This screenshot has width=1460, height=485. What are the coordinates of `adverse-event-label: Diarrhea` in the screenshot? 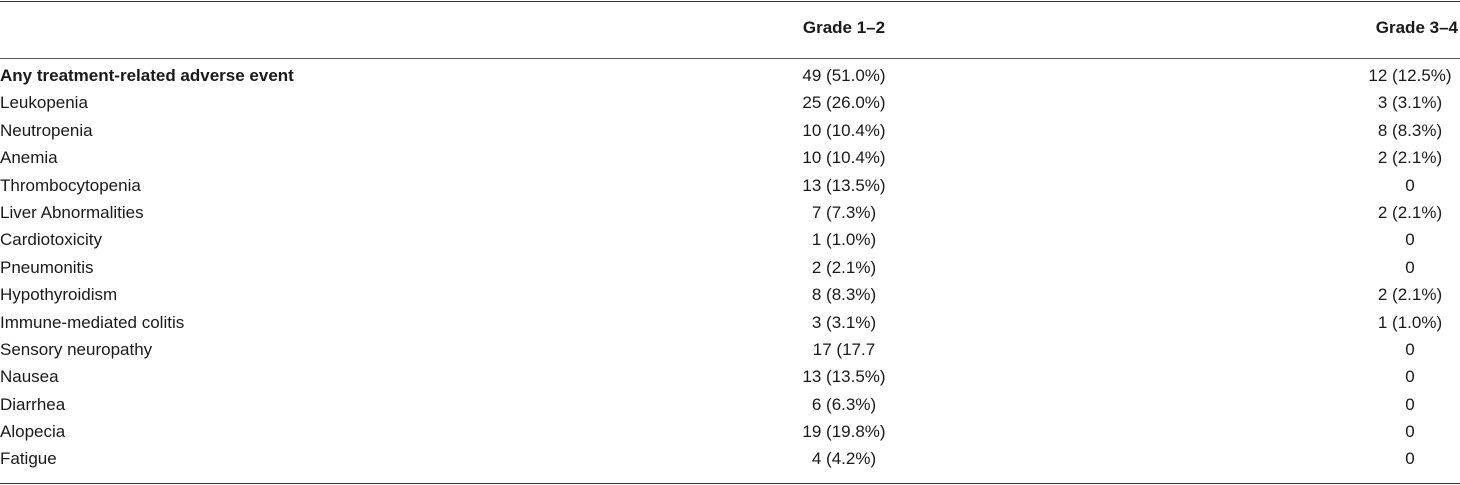 It's located at (33, 404).